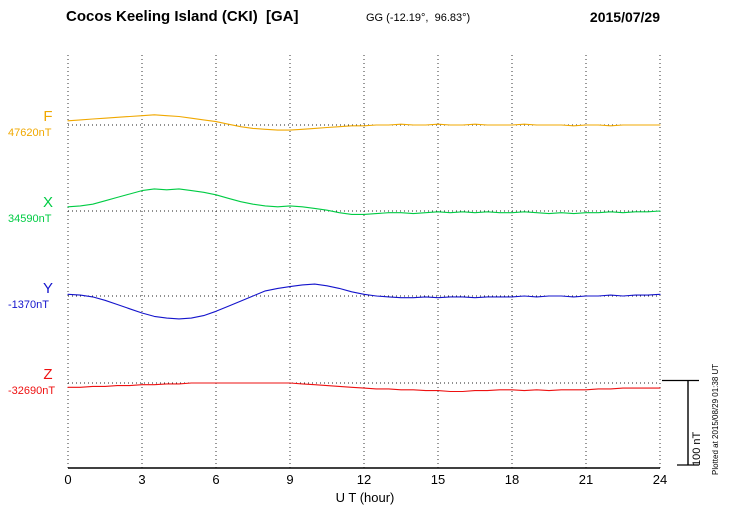 The width and height of the screenshot is (730, 520). Describe the element at coordinates (438, 479) in the screenshot. I see `x-tick-15: 15` at that location.